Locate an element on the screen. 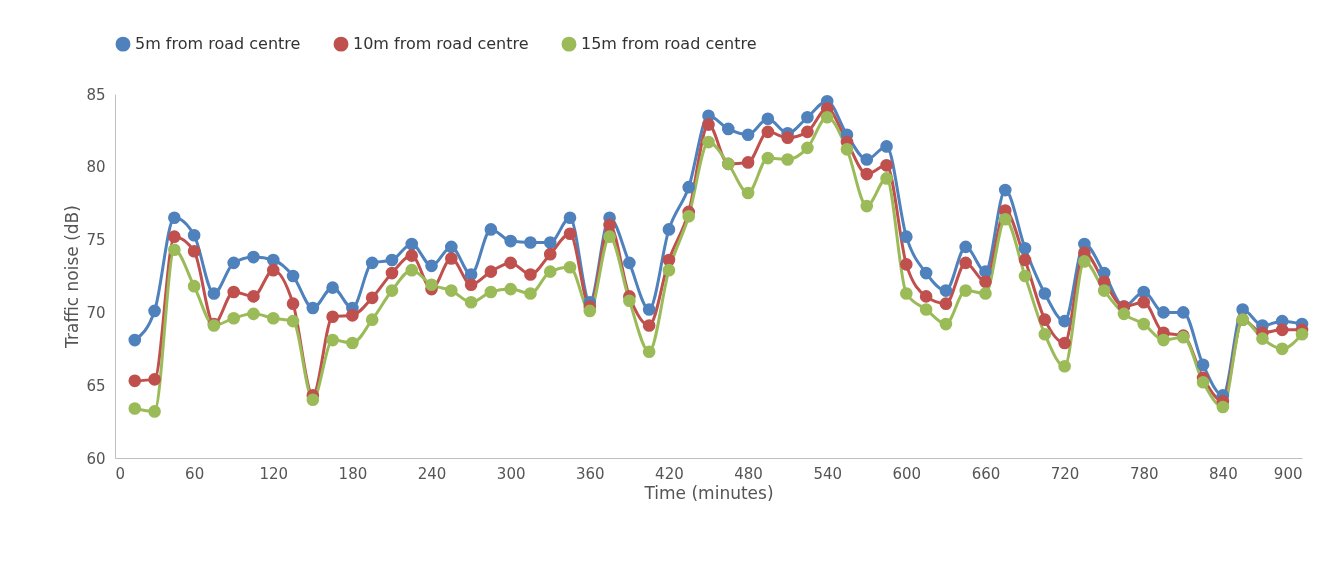  y-tick-label: 65 is located at coordinates (96, 385).